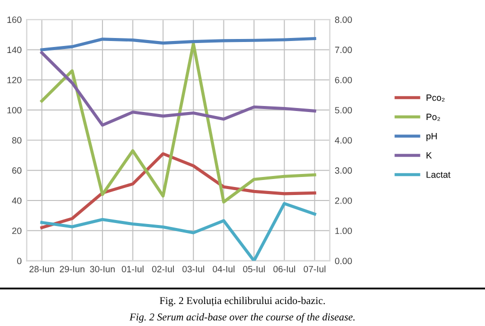 This screenshot has height=326, width=485. What do you see at coordinates (14, 110) in the screenshot?
I see `y-tick-label: 100` at bounding box center [14, 110].